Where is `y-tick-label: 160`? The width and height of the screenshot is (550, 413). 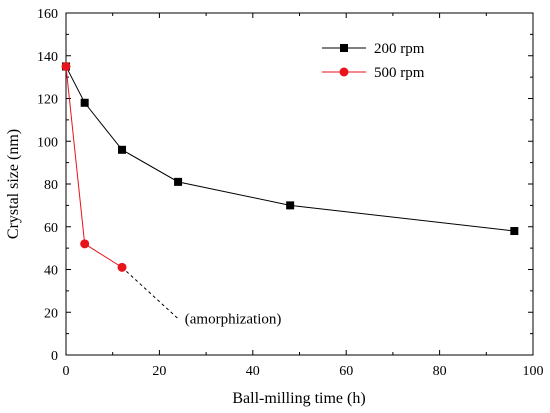 y-tick-label: 160 is located at coordinates (47, 14).